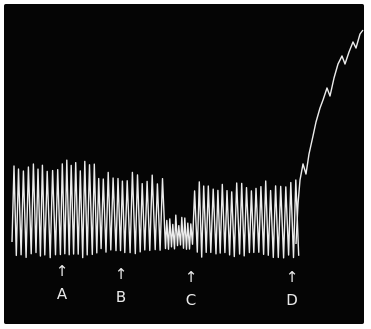 This screenshot has width=371, height=329. What do you see at coordinates (62, 283) in the screenshot?
I see `marker-a: ↑ A` at bounding box center [62, 283].